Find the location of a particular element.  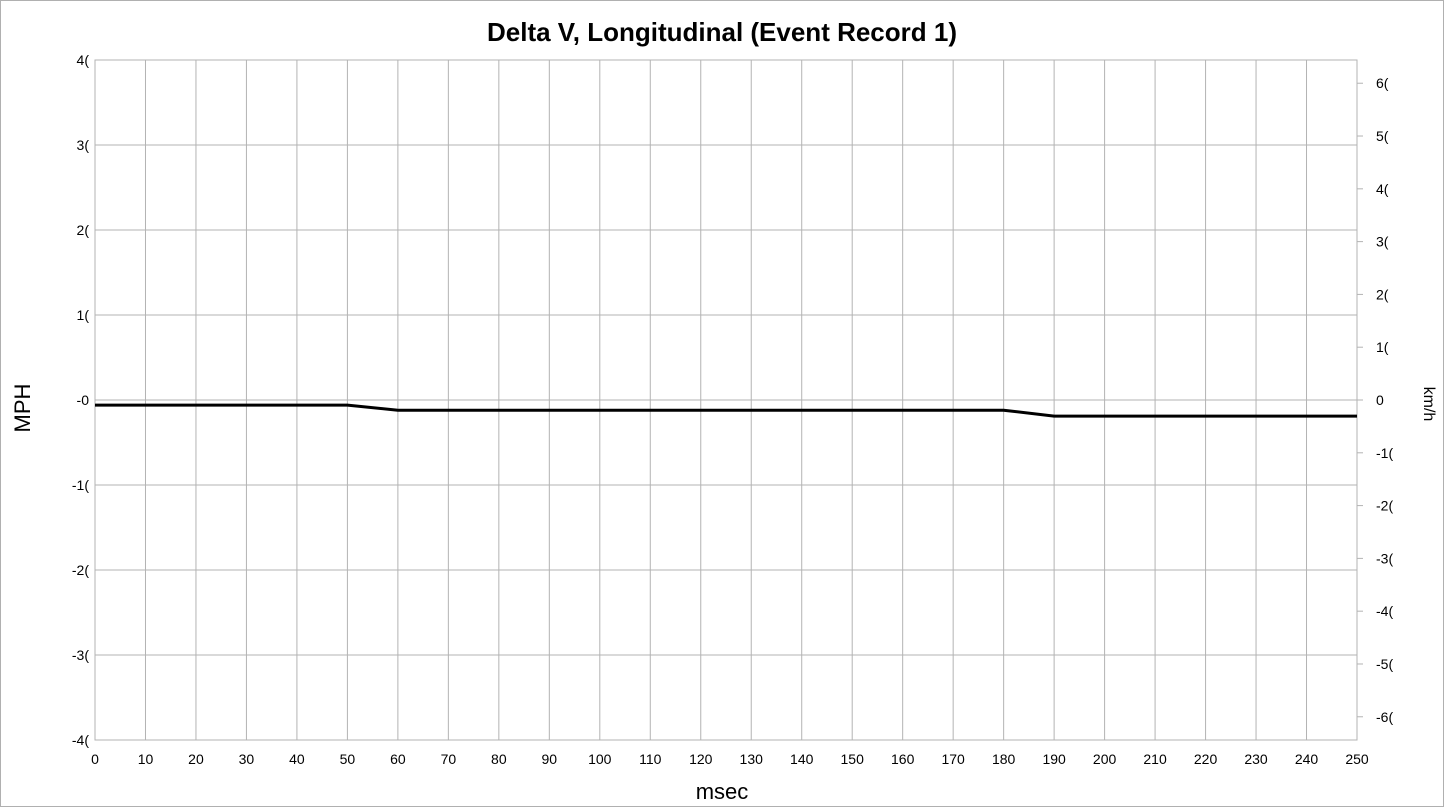

x-axis-label: msec is located at coordinates (722, 791).